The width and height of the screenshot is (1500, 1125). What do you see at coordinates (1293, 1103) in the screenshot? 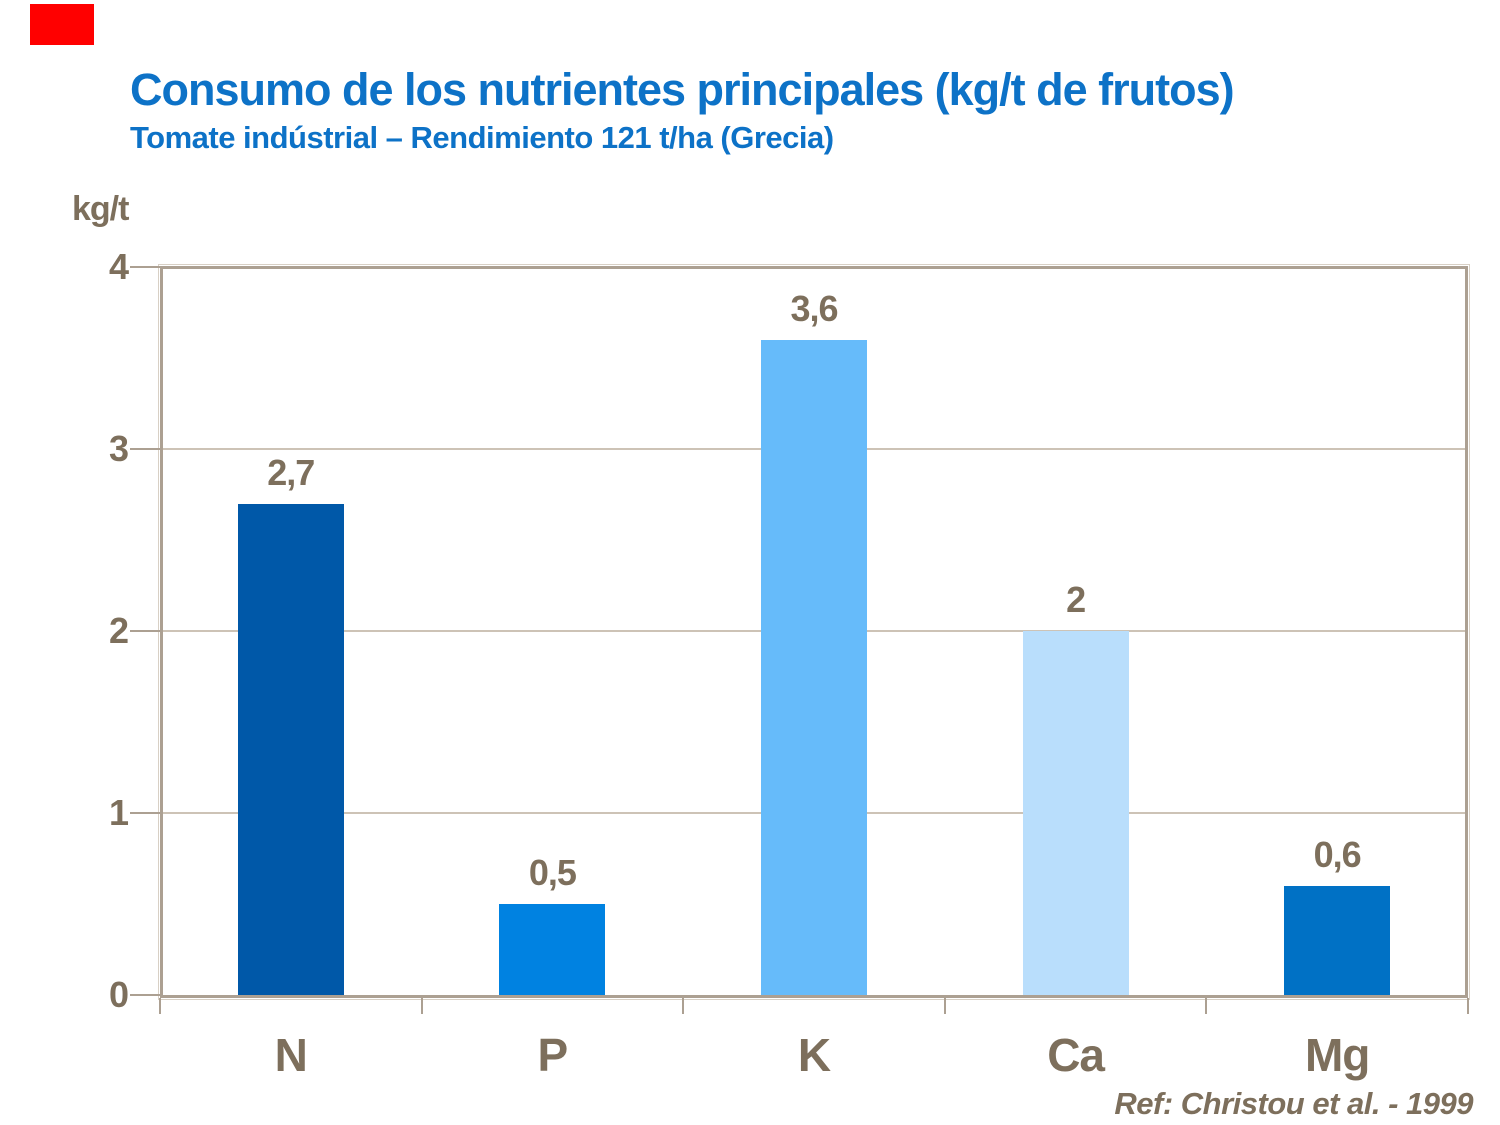
I see `reference-note: Ref: Christou et al. - 1999` at bounding box center [1293, 1103].